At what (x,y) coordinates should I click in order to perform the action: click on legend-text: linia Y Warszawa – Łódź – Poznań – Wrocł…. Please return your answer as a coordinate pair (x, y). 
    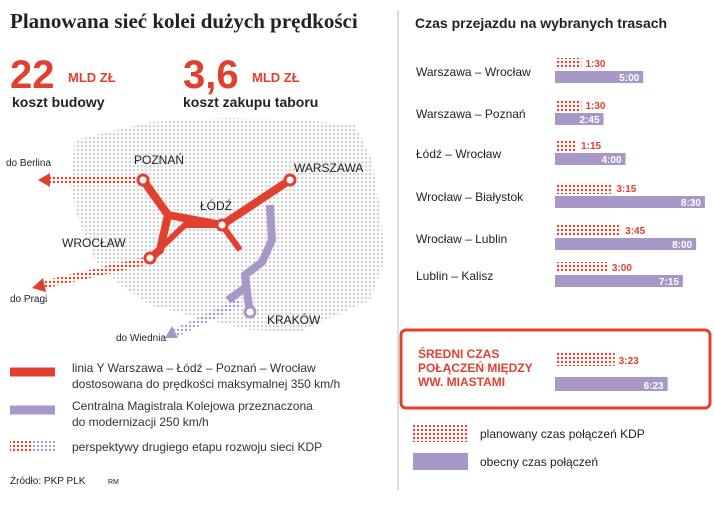
    Looking at the image, I should click on (194, 368).